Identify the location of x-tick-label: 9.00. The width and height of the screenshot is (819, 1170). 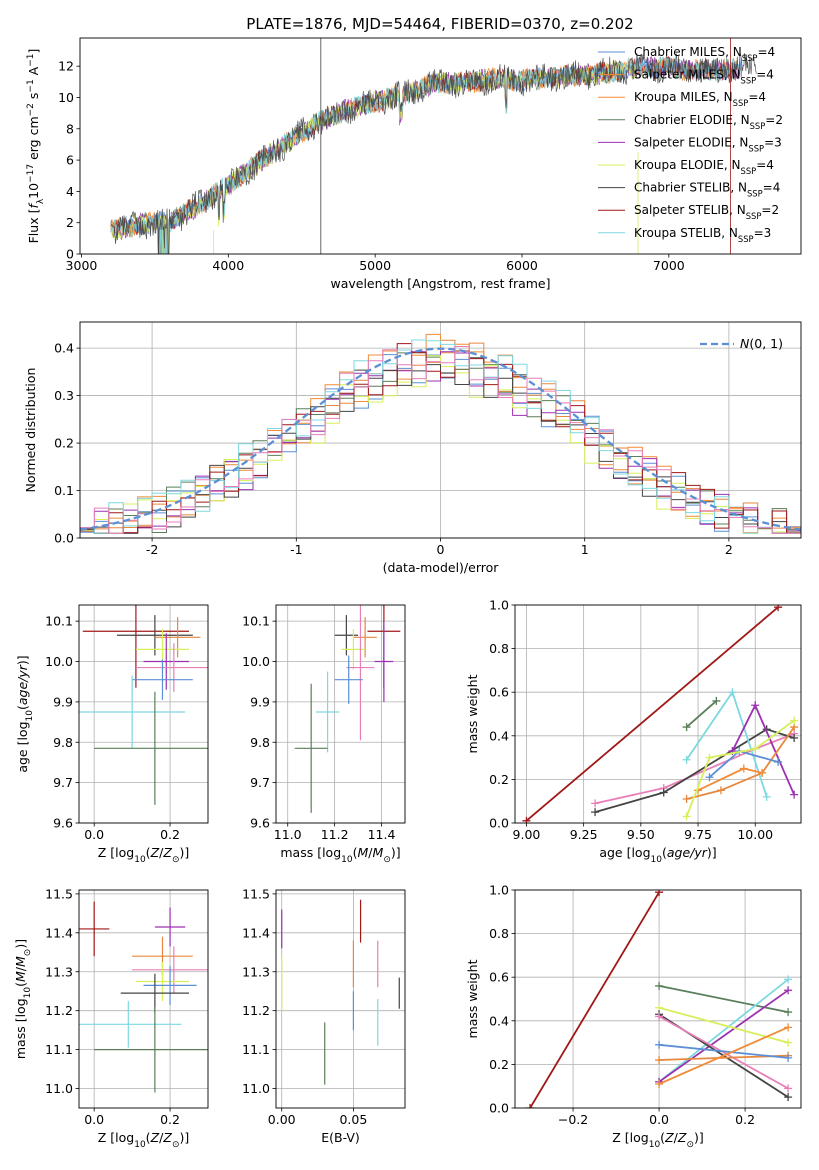
(527, 834).